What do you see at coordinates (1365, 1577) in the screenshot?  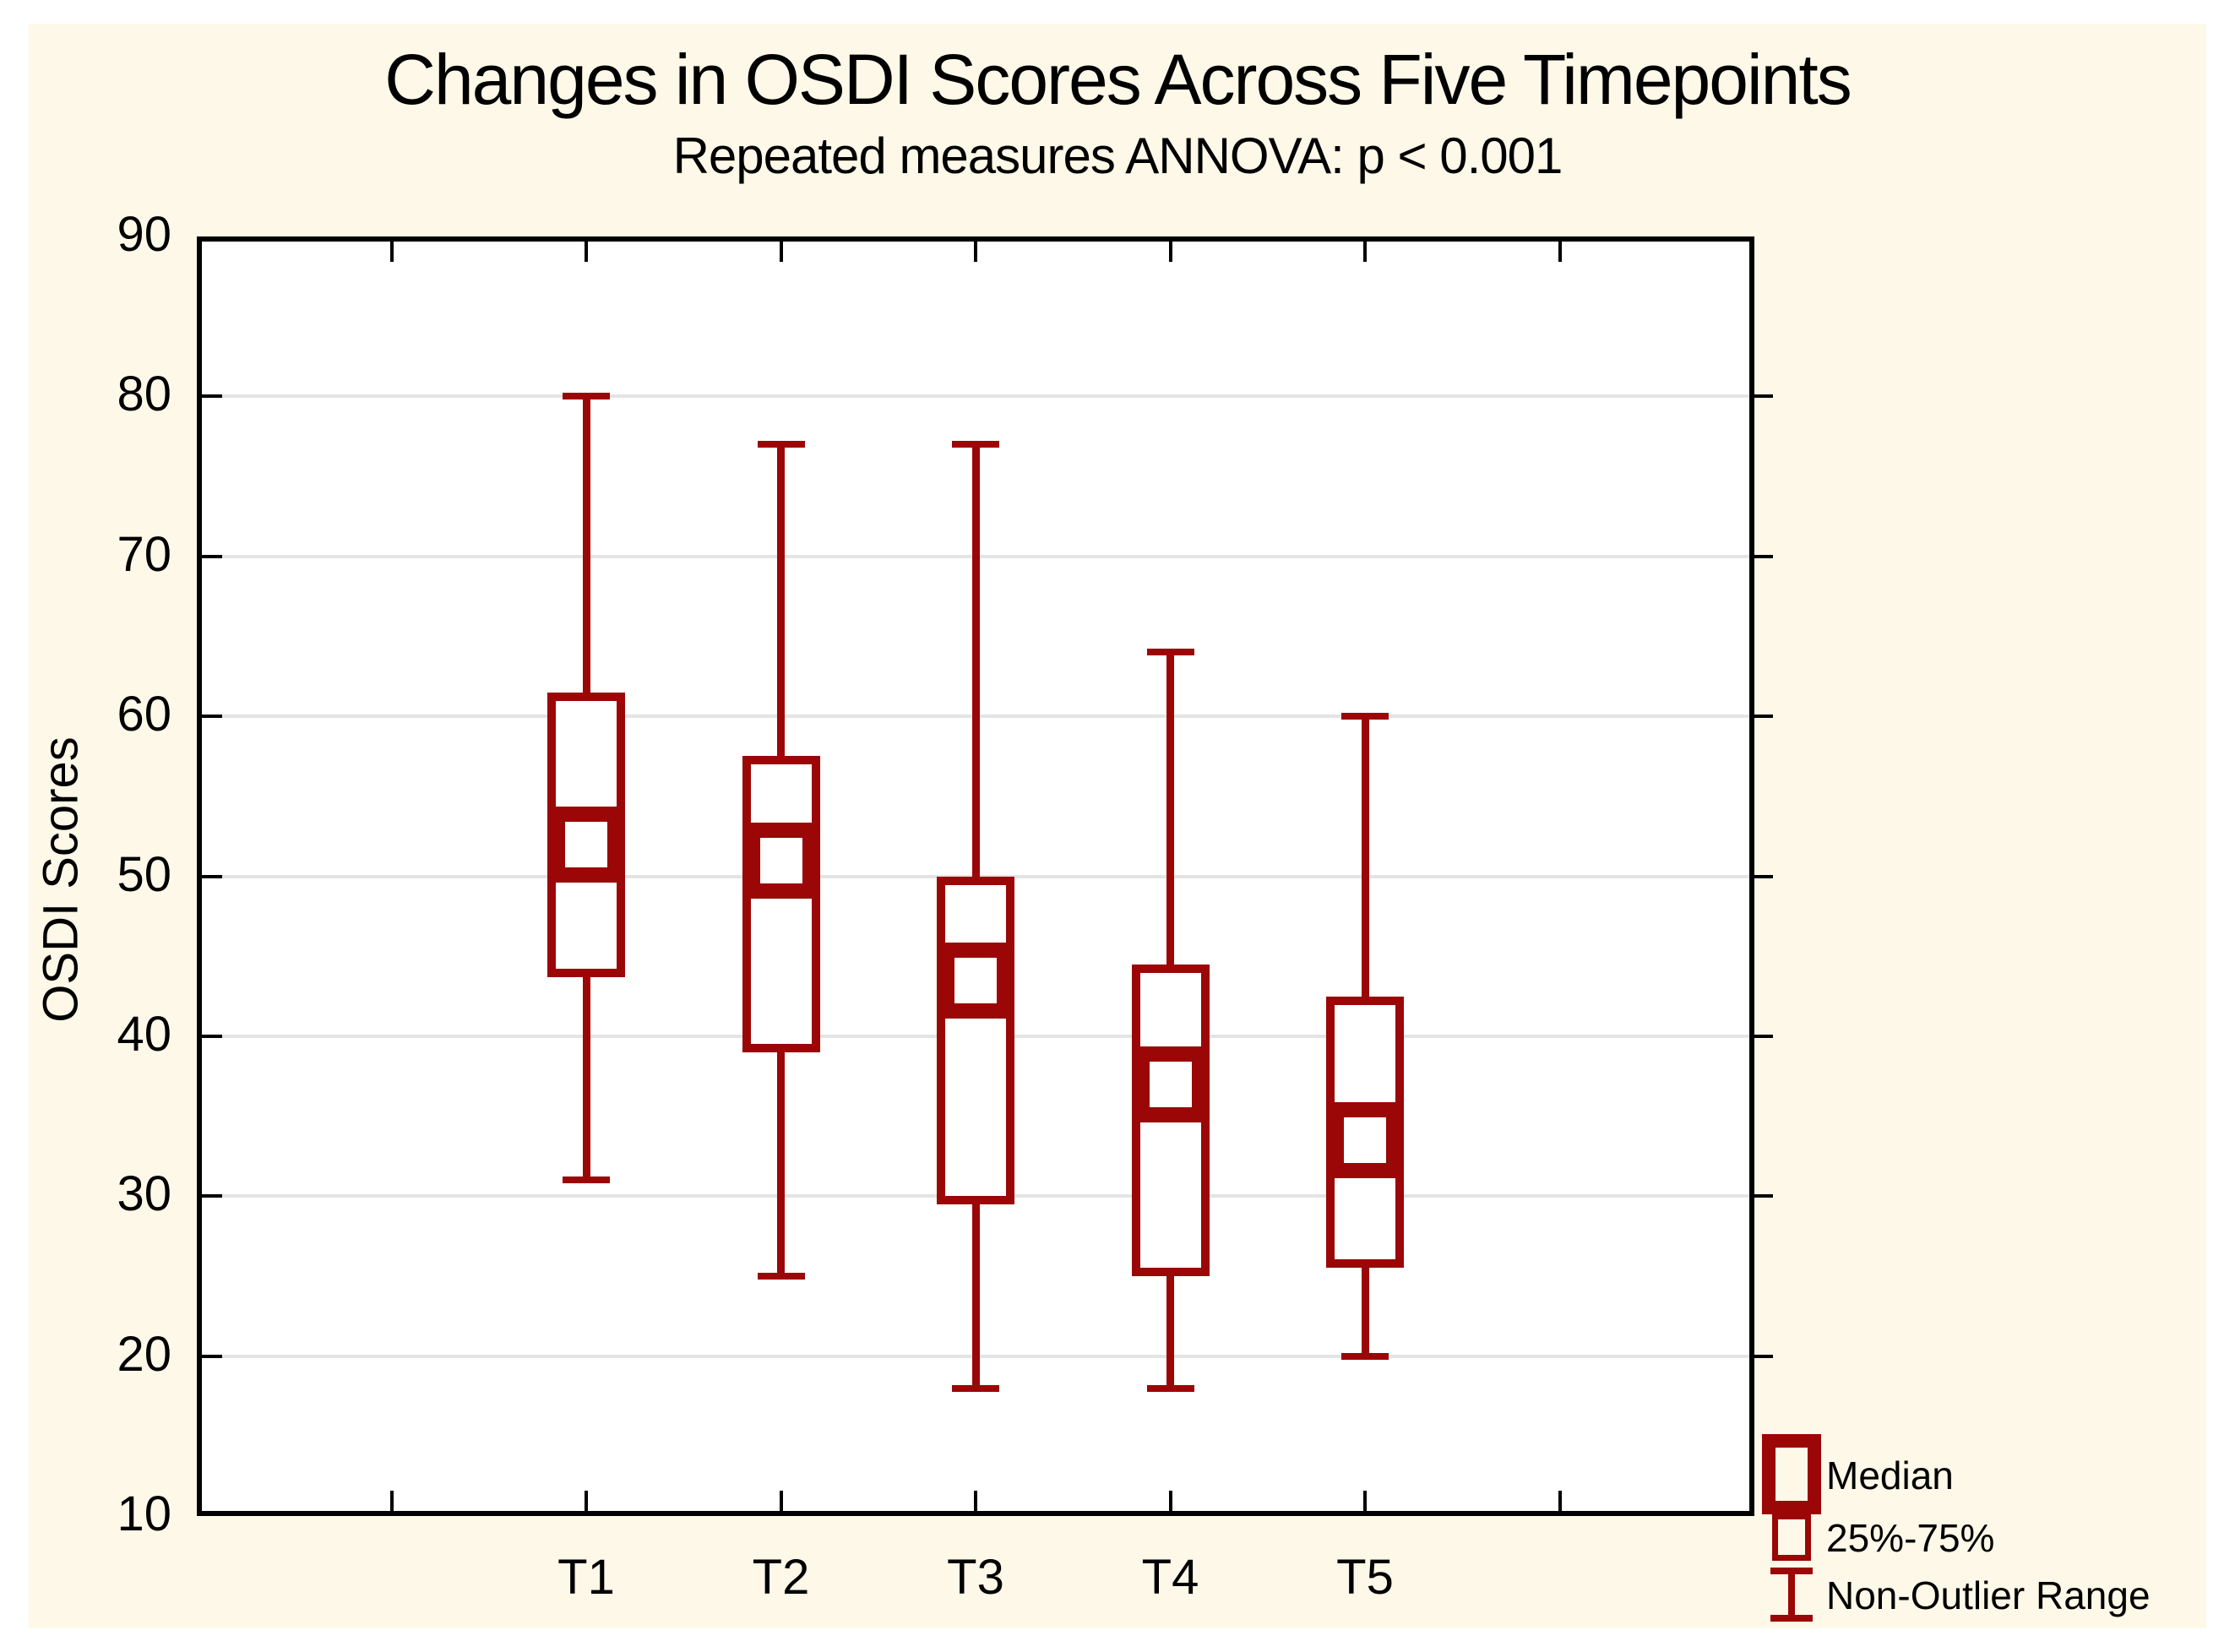 I see `x-tick-label: T5` at bounding box center [1365, 1577].